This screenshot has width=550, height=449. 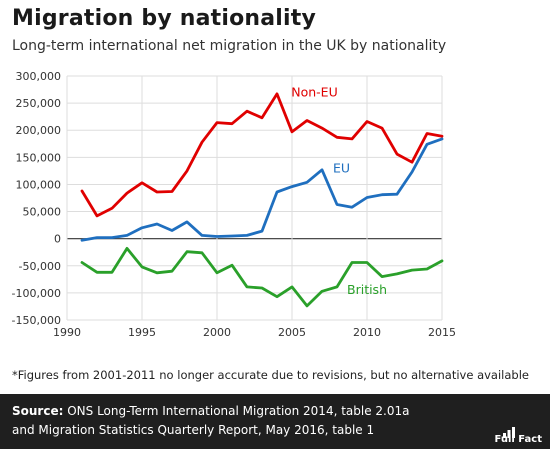 I want to click on y-tick-label: 300,000, so click(x=39, y=76).